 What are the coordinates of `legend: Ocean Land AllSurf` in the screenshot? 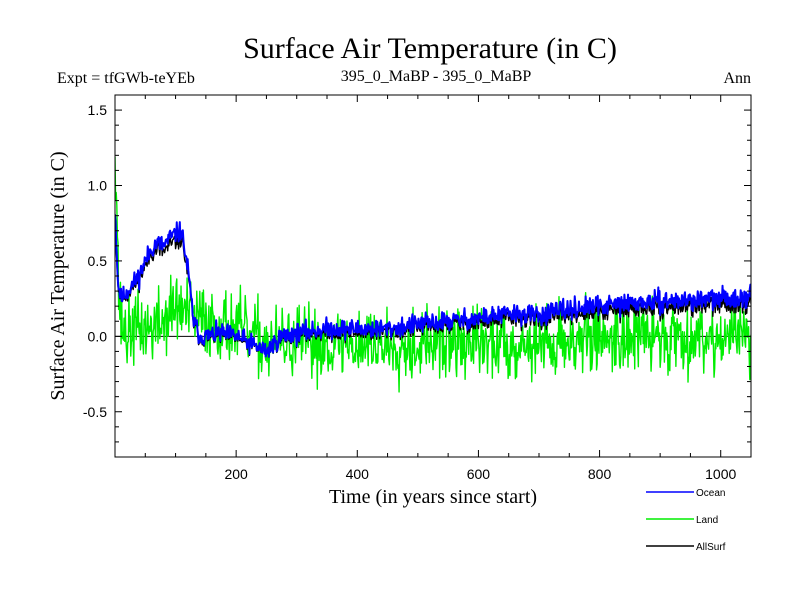 It's located at (686, 520).